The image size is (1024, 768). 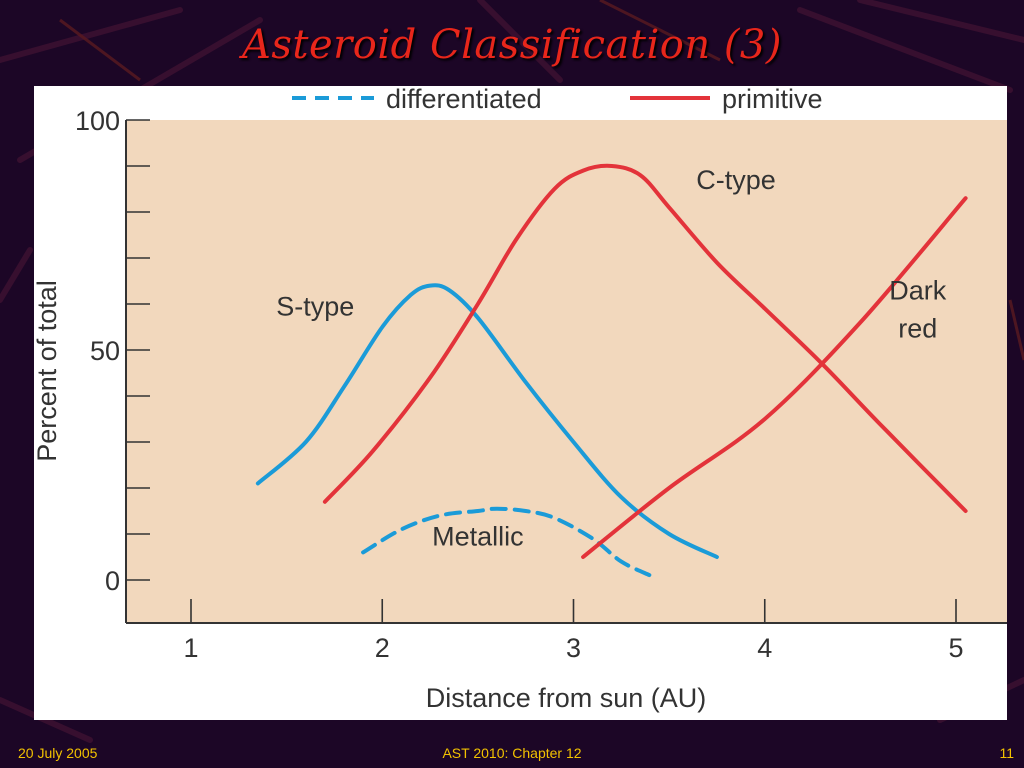 What do you see at coordinates (764, 648) in the screenshot?
I see `x-tick-label-4: 4` at bounding box center [764, 648].